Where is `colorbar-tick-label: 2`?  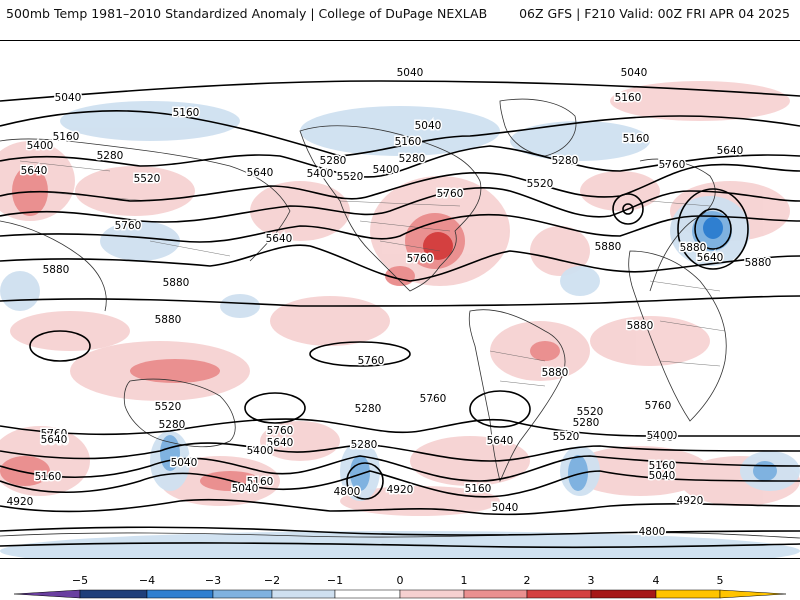
colorbar-tick-label: 2 is located at coordinates (527, 580).